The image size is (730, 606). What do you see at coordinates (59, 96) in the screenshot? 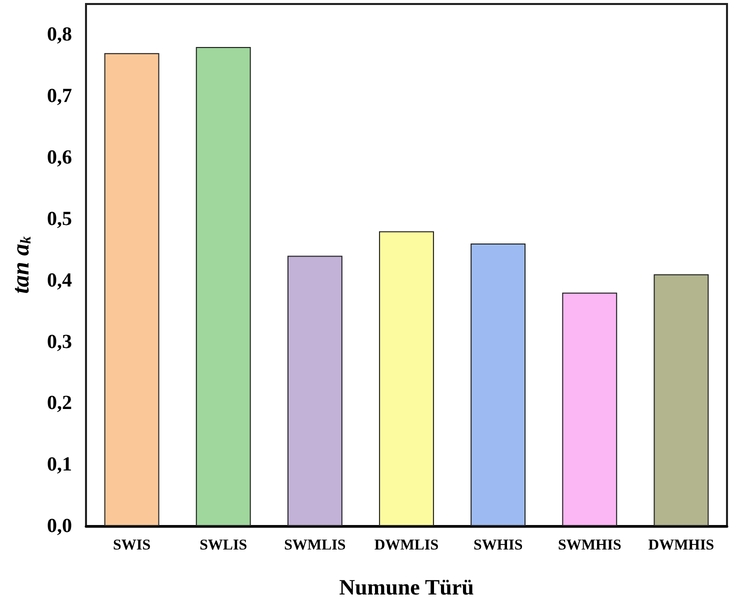
I see `y-tick-label: 0,7` at bounding box center [59, 96].